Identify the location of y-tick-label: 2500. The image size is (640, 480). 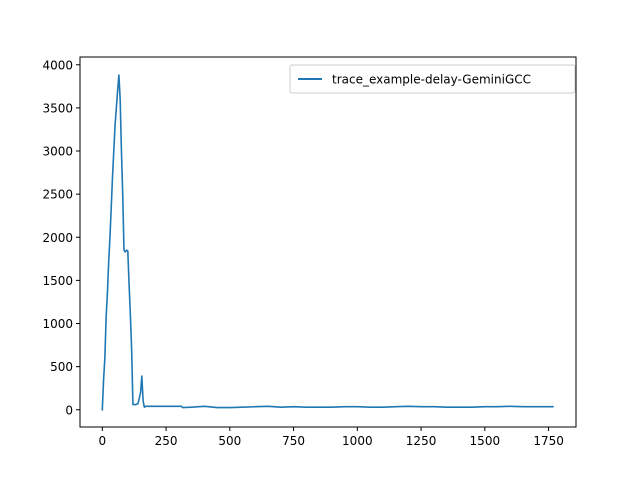
(57, 195).